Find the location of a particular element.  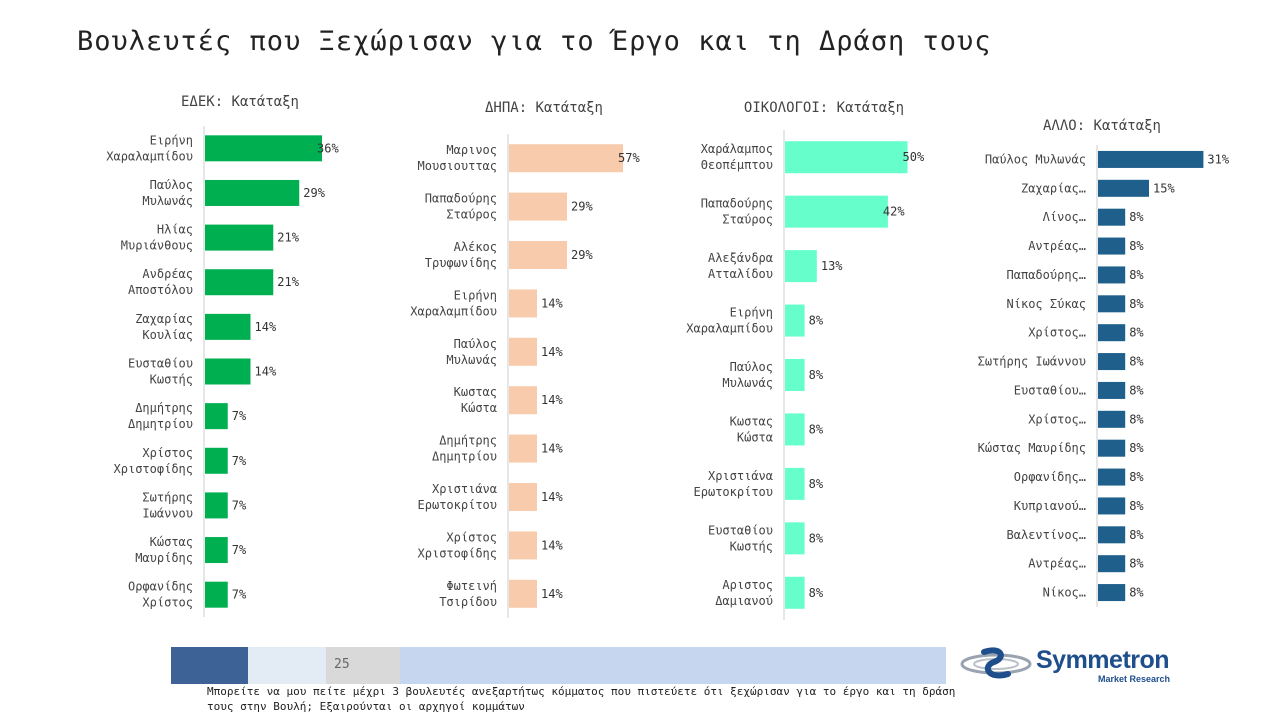

value-label-dipa: 29% is located at coordinates (582, 255).